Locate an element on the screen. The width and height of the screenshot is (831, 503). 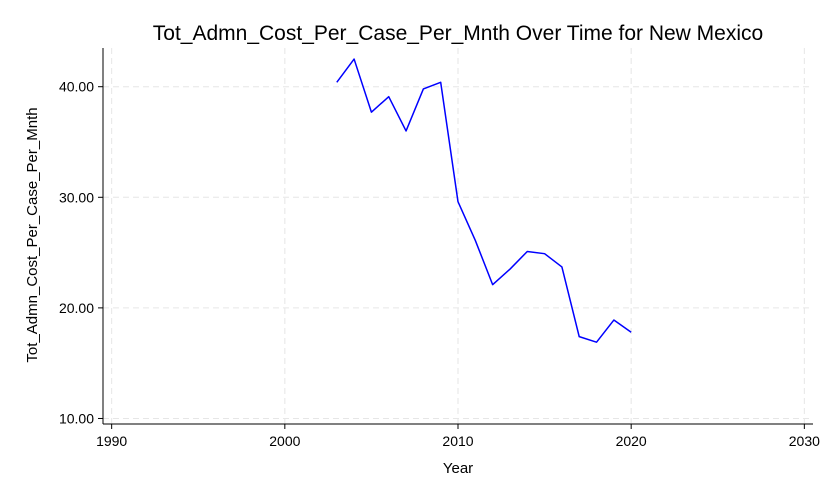
x-tick-label: 2020 is located at coordinates (631, 441).